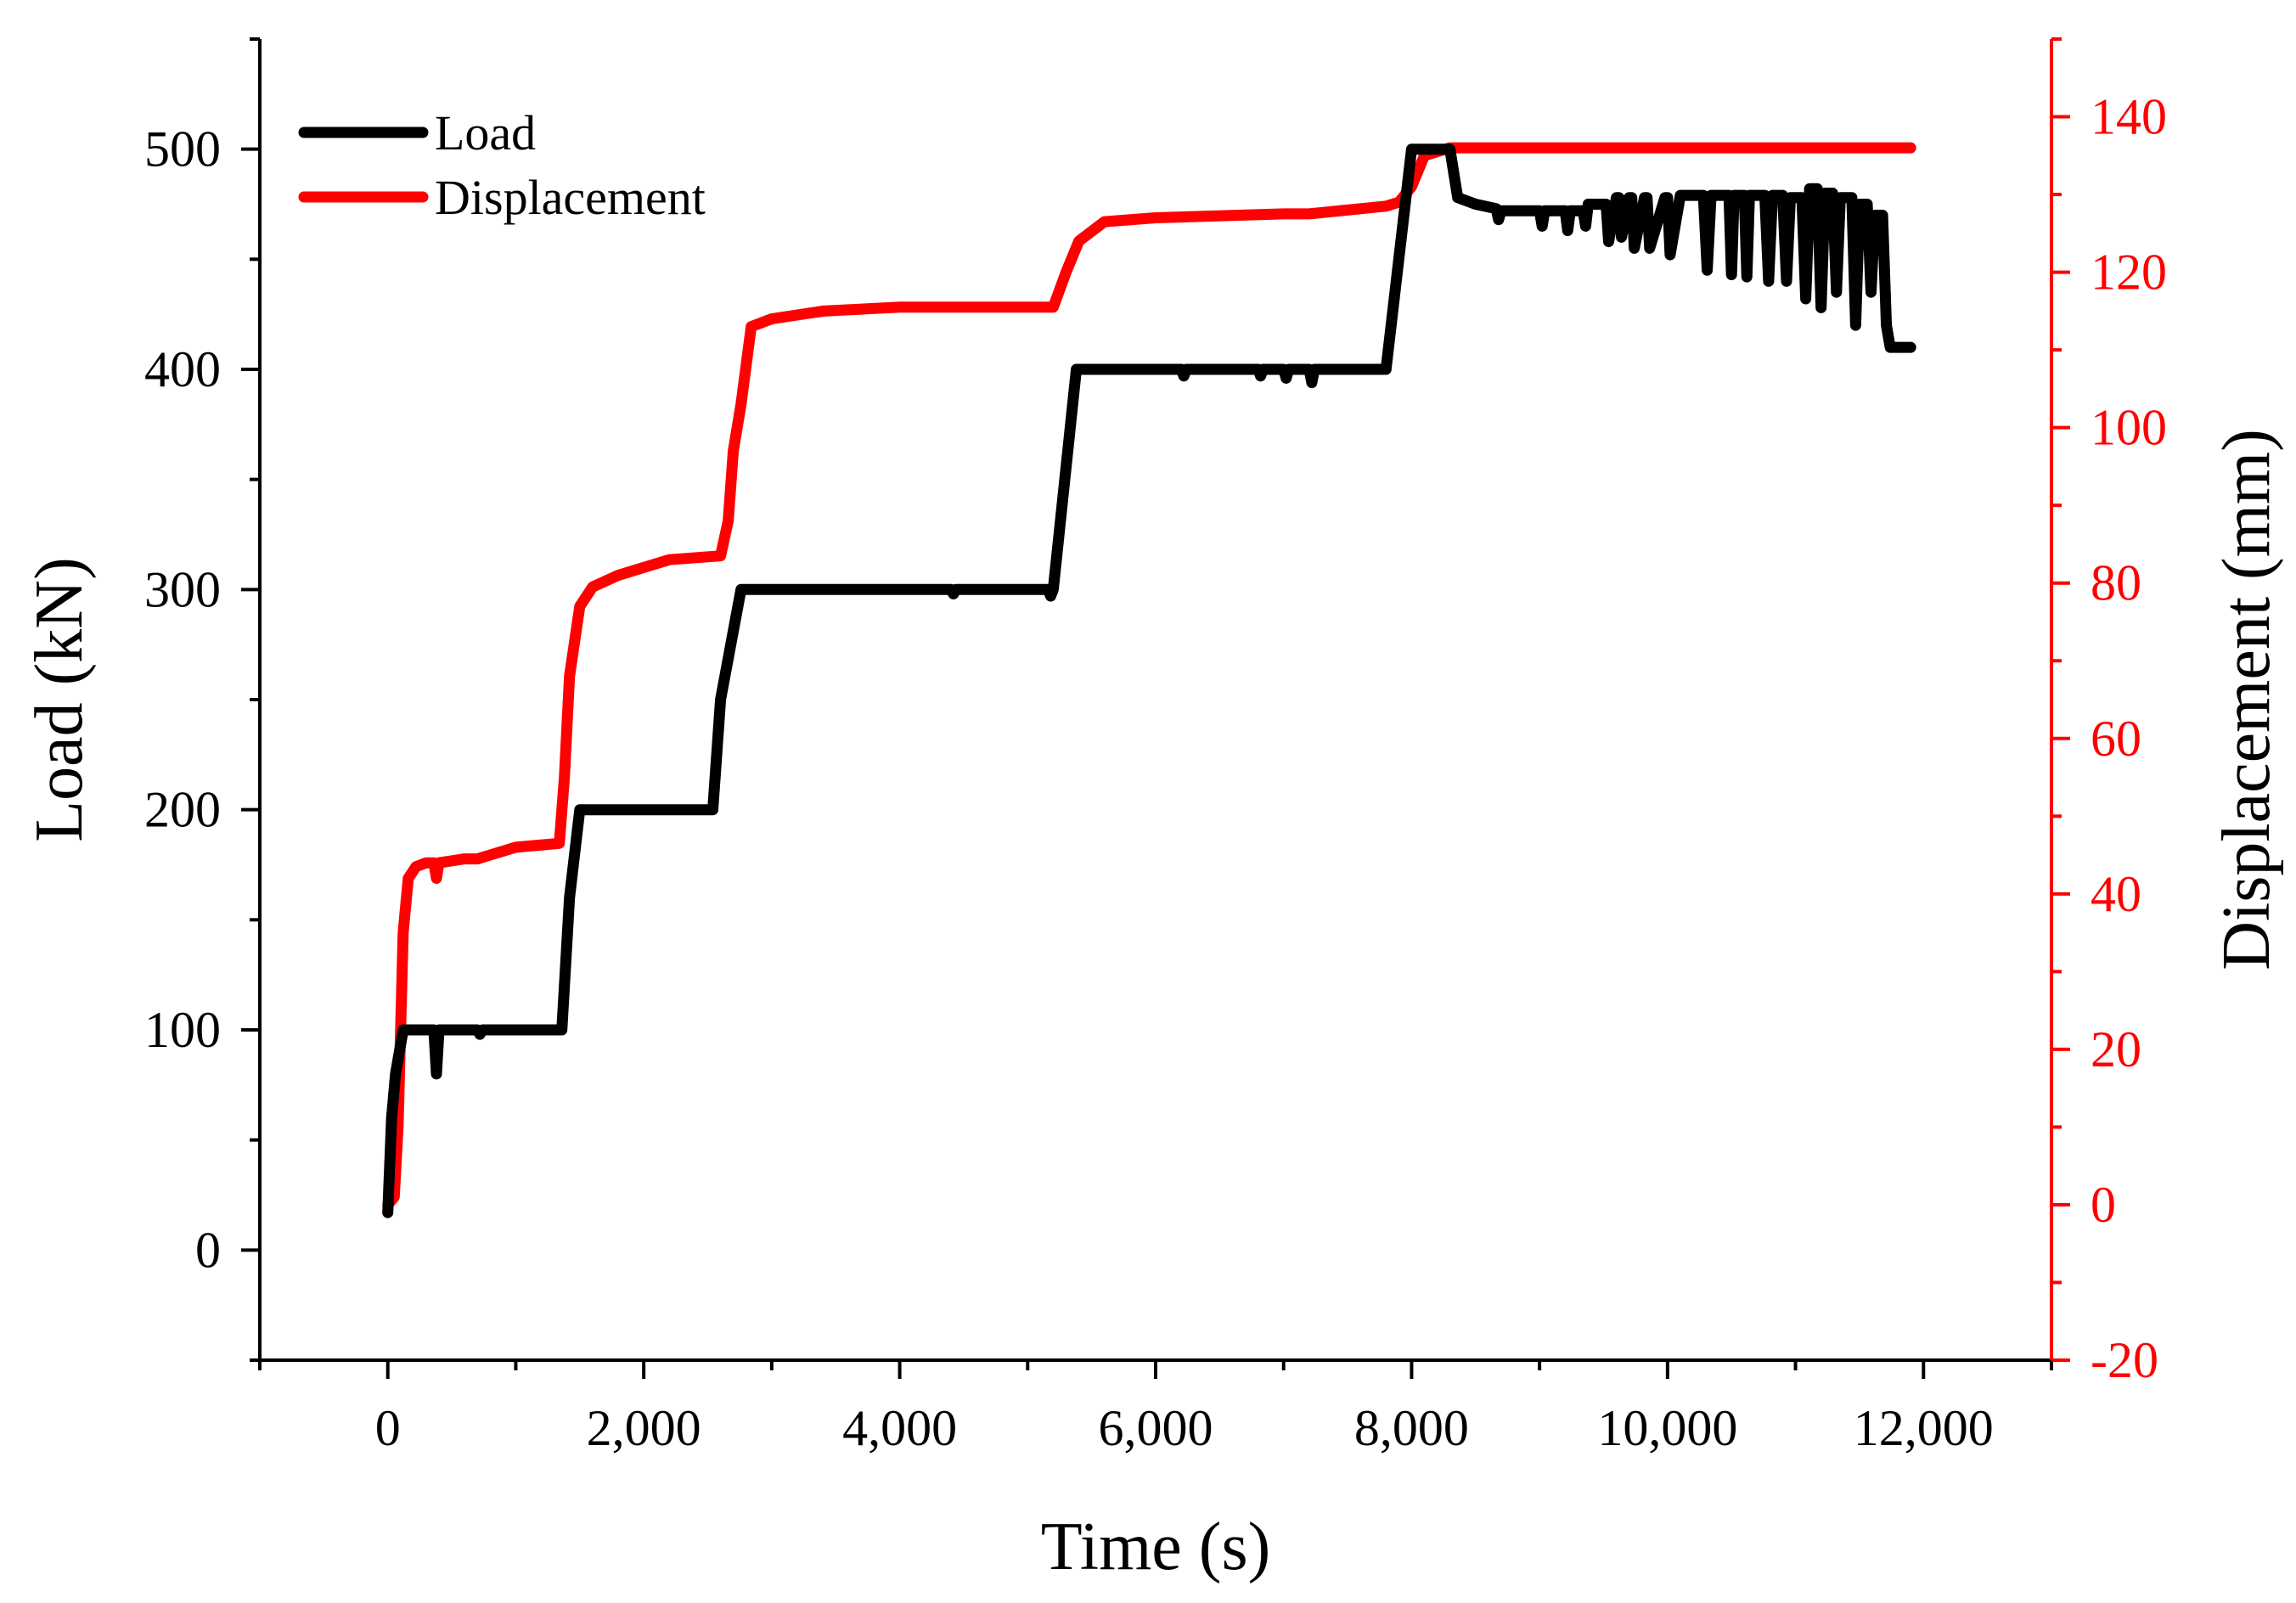  Describe the element at coordinates (900, 1428) in the screenshot. I see `x-tick-label: 4,000` at that location.